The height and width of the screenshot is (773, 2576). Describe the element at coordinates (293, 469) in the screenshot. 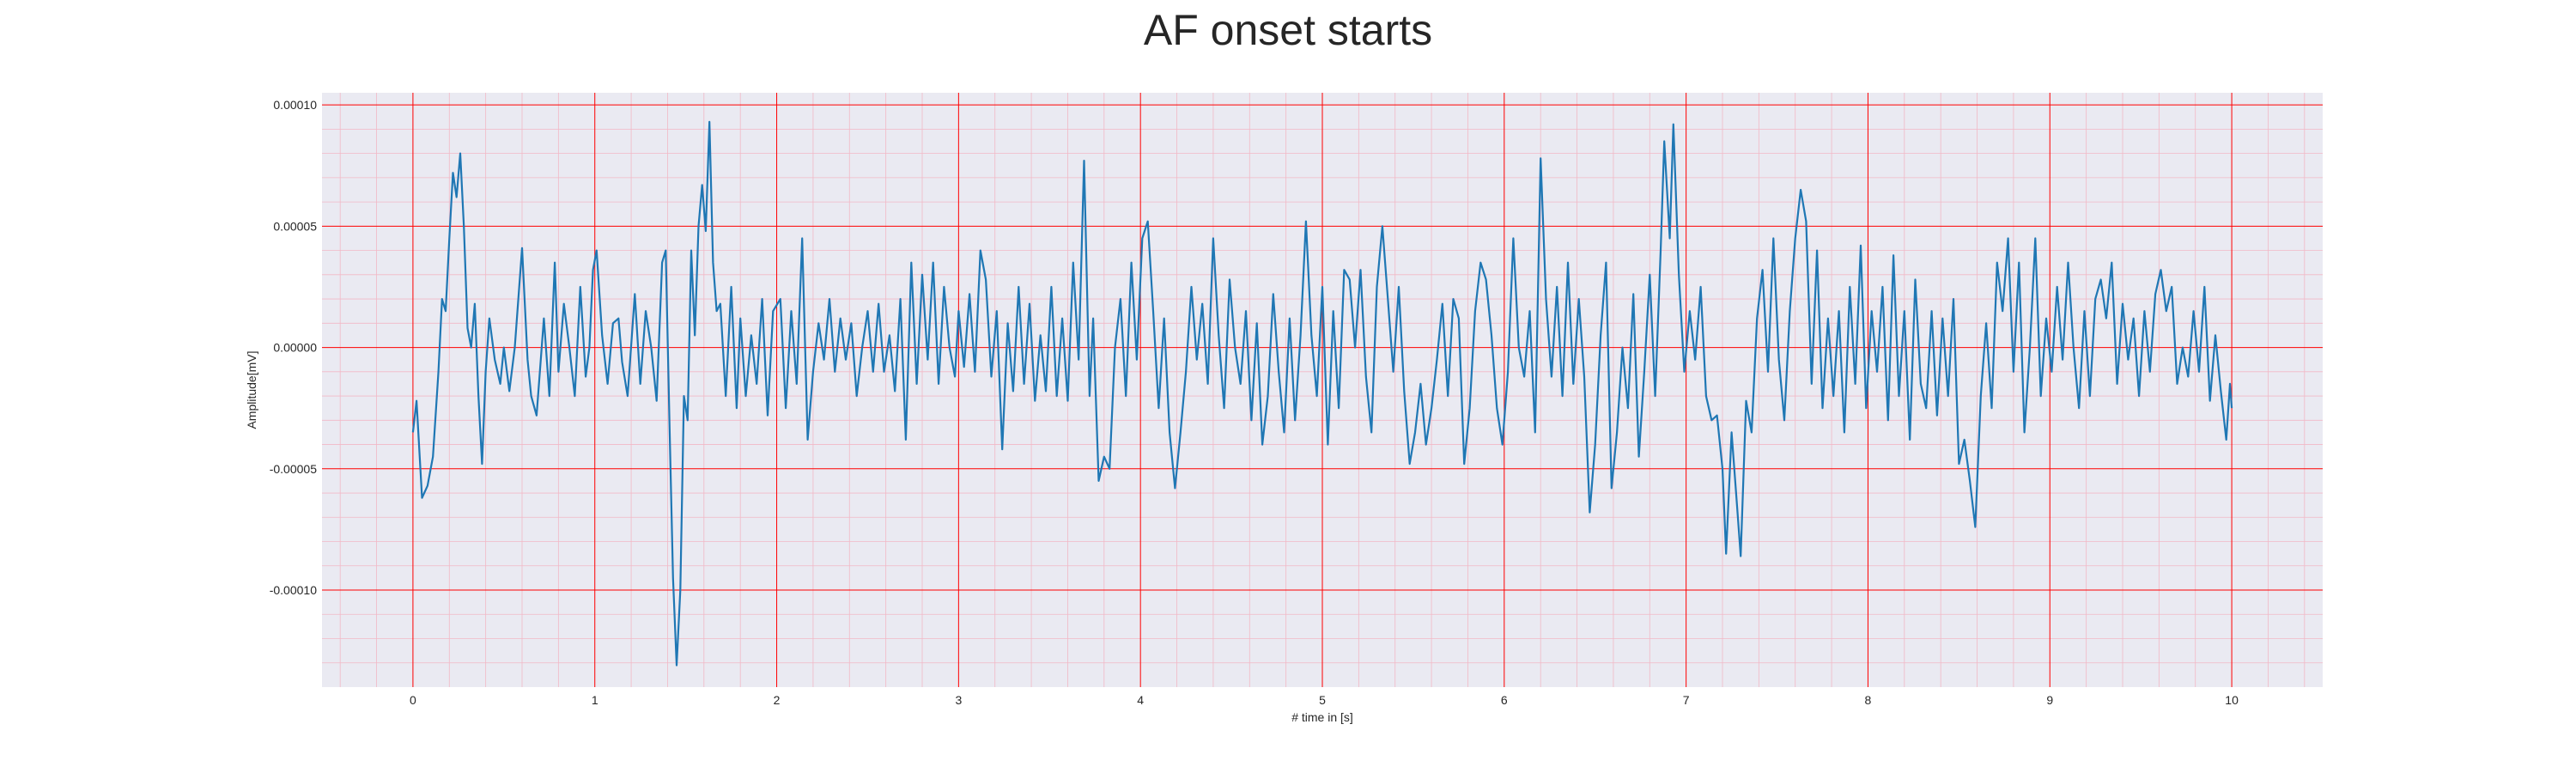

I see `y-tick-label: -0.00005` at that location.